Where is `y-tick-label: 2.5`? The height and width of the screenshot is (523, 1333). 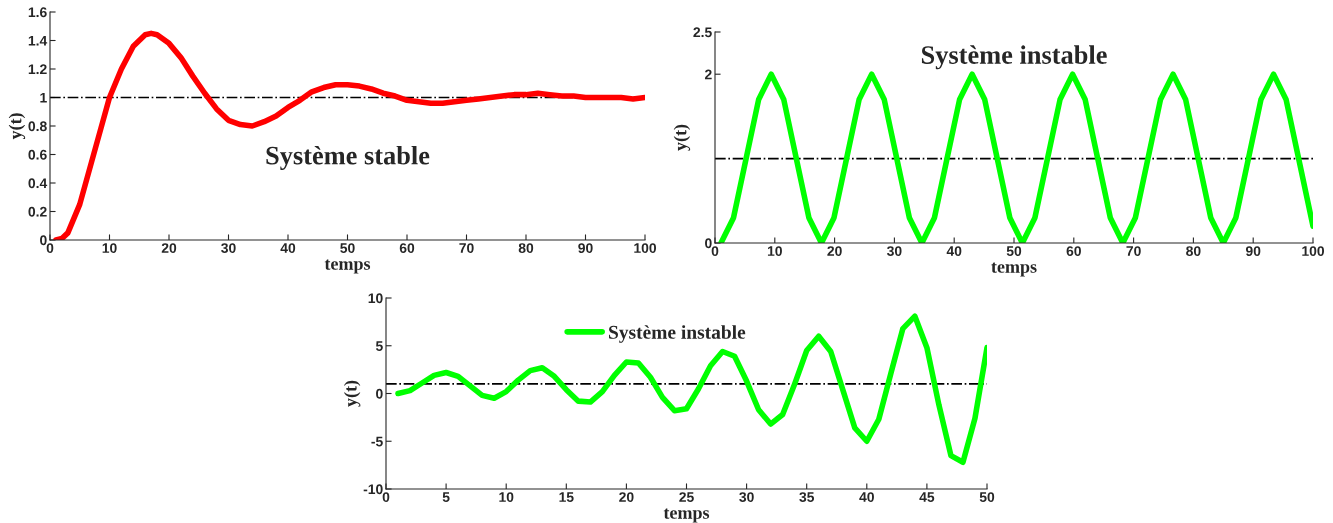 y-tick-label: 2.5 is located at coordinates (702, 32).